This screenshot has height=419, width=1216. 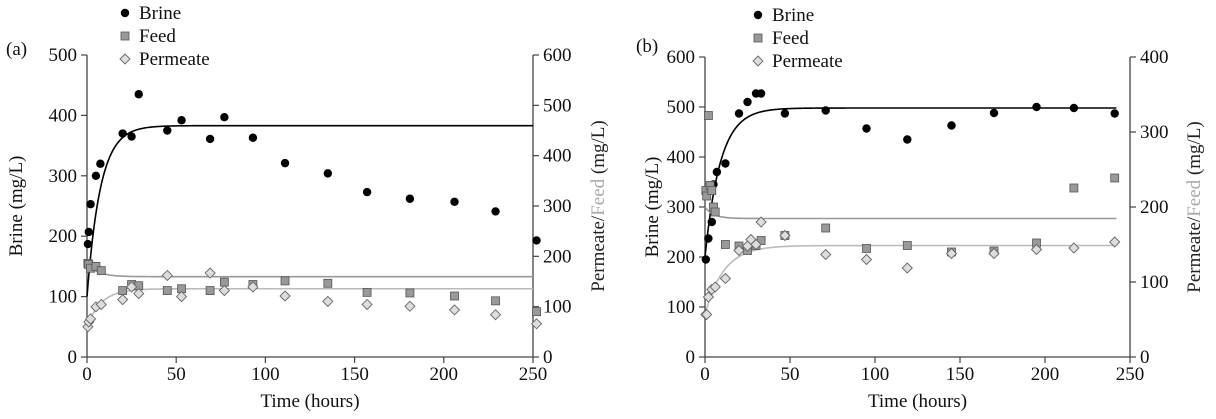 What do you see at coordinates (557, 55) in the screenshot?
I see `y-right-tick-label: 600` at bounding box center [557, 55].